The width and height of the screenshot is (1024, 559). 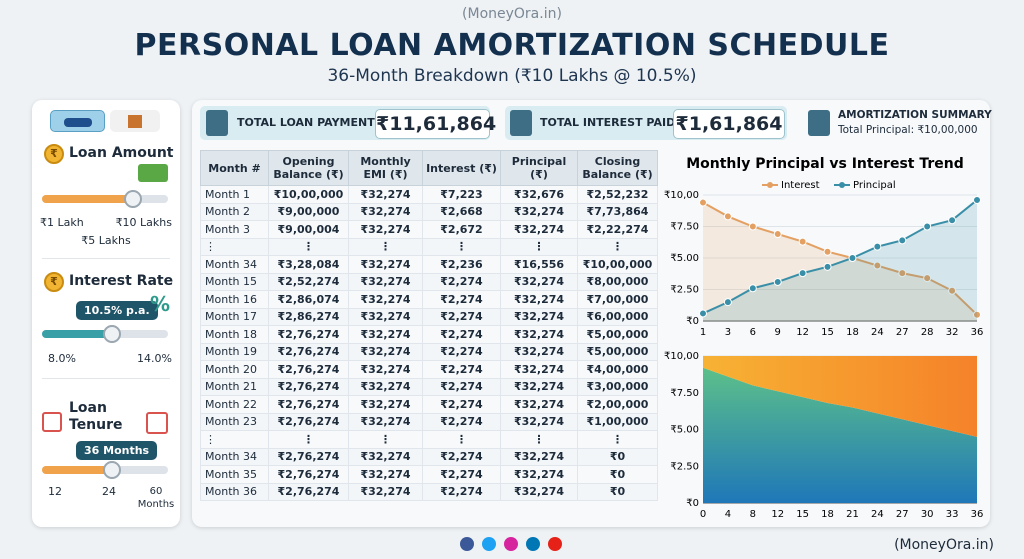 What do you see at coordinates (234, 281) in the screenshot?
I see `cell: Month 15` at bounding box center [234, 281].